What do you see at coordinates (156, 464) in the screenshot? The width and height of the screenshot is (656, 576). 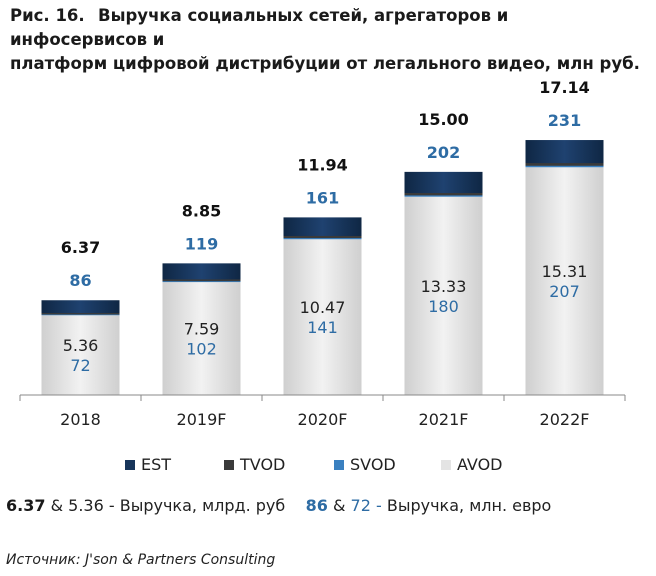 I see `legend-label-est: EST` at bounding box center [156, 464].